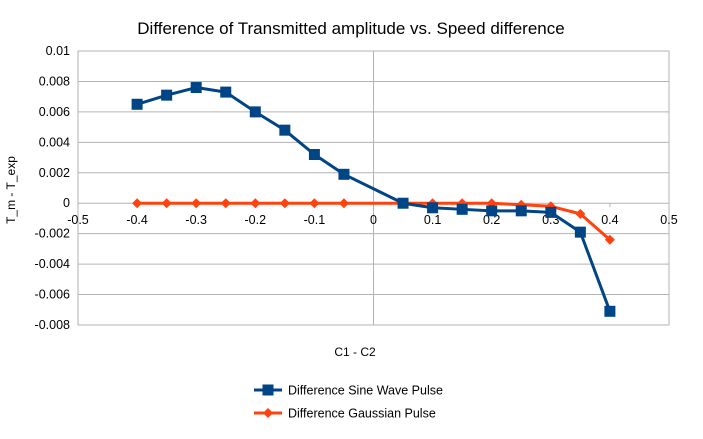  What do you see at coordinates (52, 264) in the screenshot?
I see `y-tick-label: -0.004` at bounding box center [52, 264].